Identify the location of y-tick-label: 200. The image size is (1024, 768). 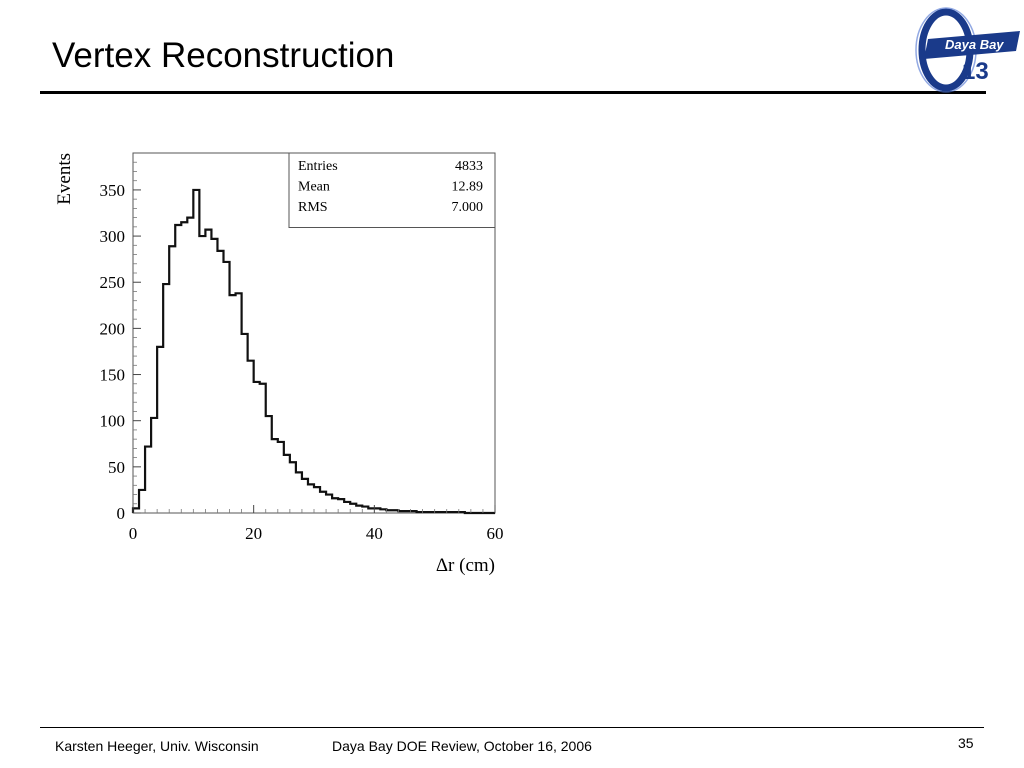
(113, 328).